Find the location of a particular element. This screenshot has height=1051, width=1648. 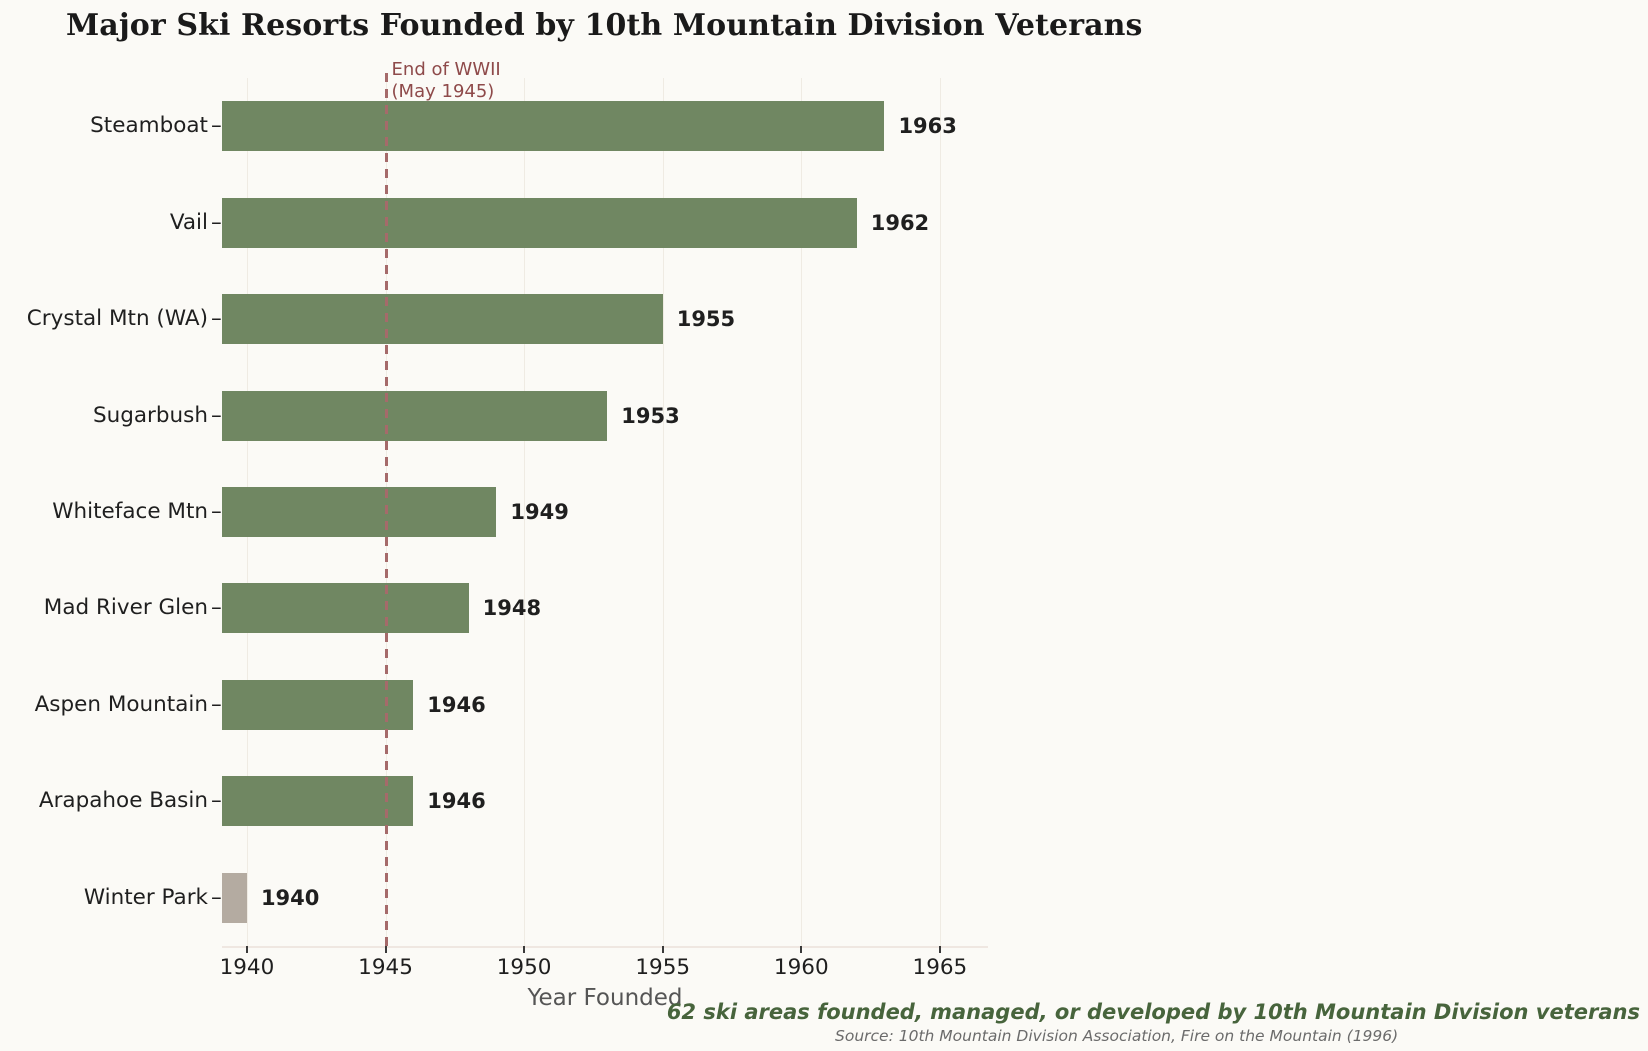

gridline-1955 is located at coordinates (663, 512).